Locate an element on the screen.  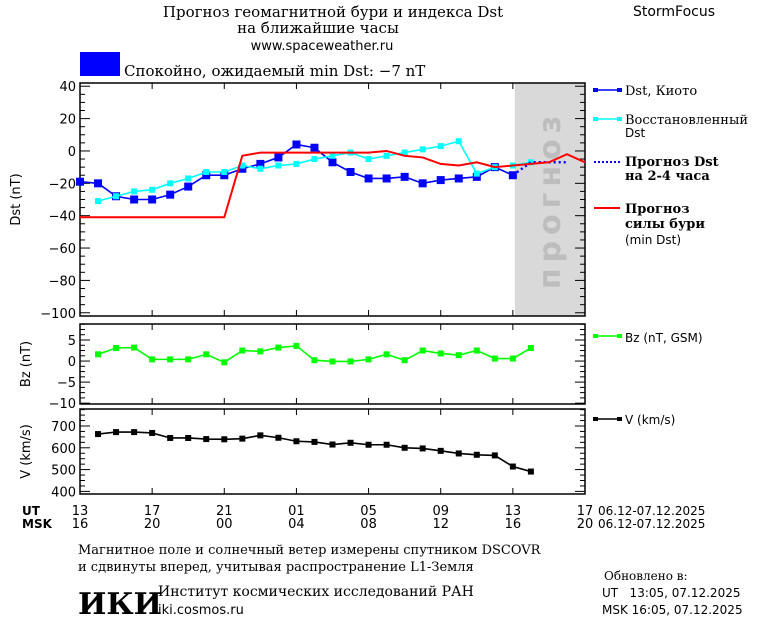
updated-msk: MSK 16:05, 07.12.2025 is located at coordinates (672, 610).